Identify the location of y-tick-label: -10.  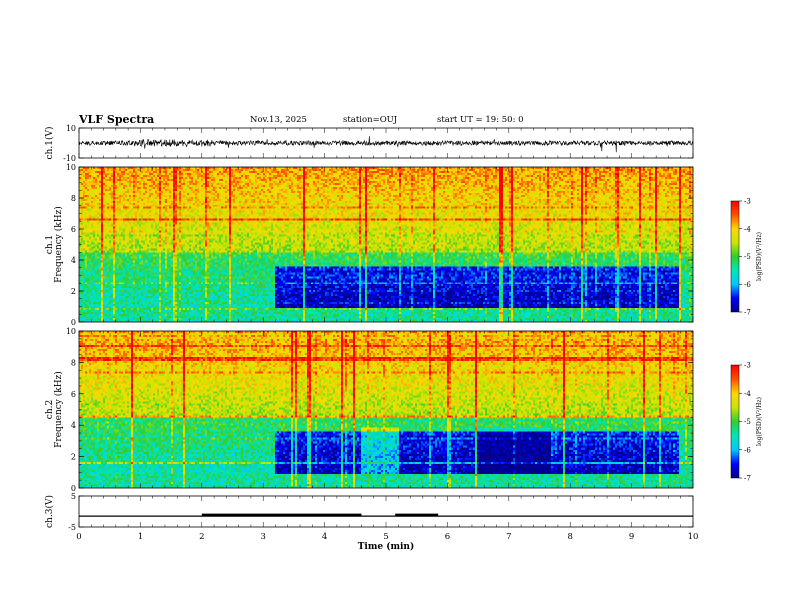
(69, 158).